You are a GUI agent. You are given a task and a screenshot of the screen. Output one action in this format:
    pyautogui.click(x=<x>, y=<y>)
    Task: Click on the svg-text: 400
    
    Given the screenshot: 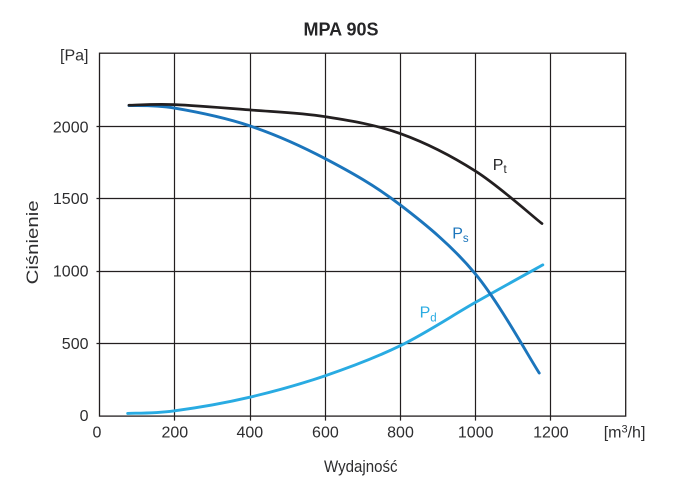 What is the action you would take?
    pyautogui.click(x=249, y=433)
    